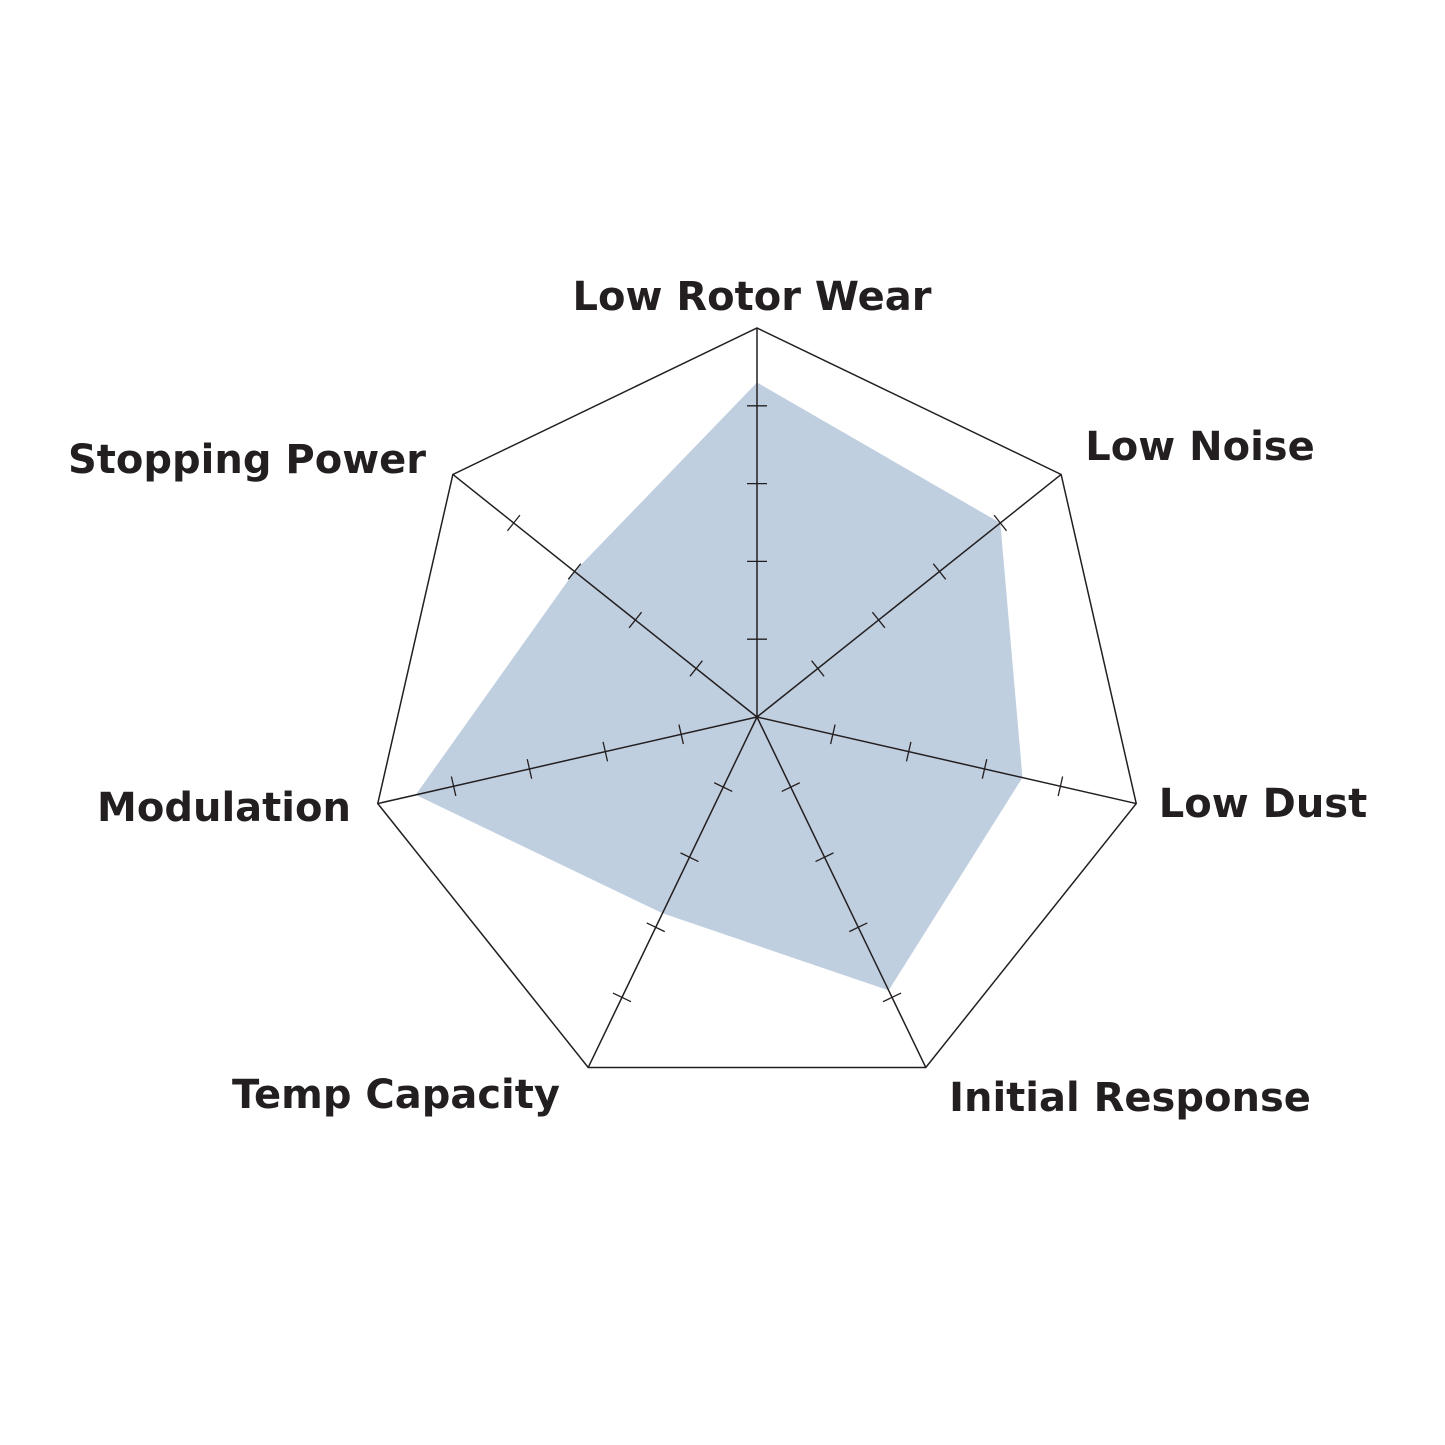 The height and width of the screenshot is (1445, 1445). I want to click on axis-label: Initial Response, so click(1130, 1098).